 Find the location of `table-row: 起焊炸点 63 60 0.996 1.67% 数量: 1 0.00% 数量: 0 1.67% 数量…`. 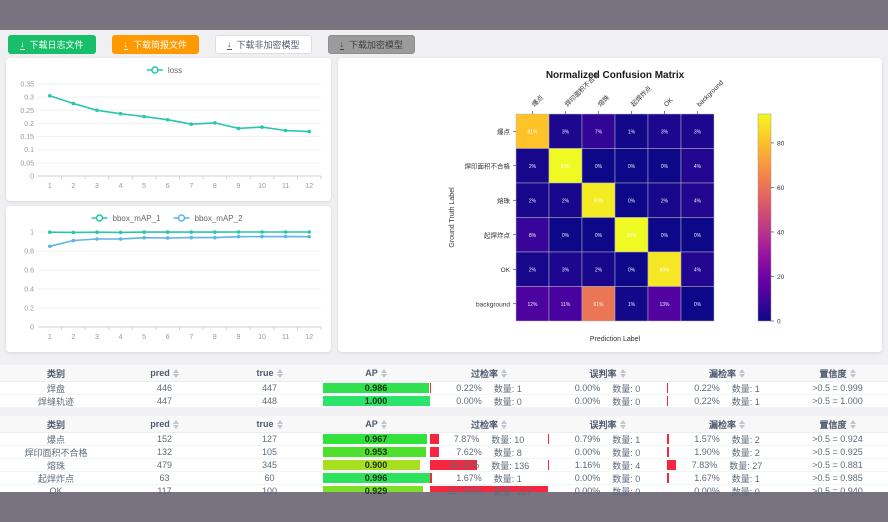

table-row: 起焊炸点 63 60 0.996 1.67% 数量: 1 0.00% 数量: 0 1.67% 数量… is located at coordinates (444, 478).